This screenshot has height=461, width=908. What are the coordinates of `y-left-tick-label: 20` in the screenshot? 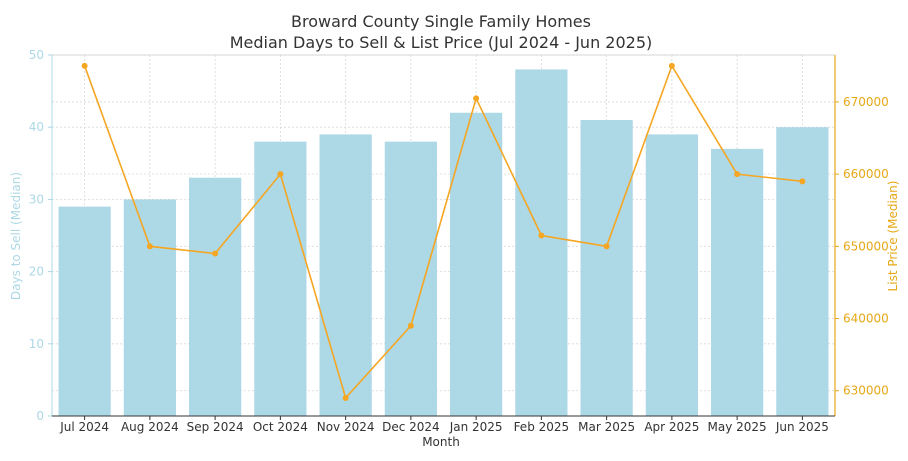 It's located at (36, 272).